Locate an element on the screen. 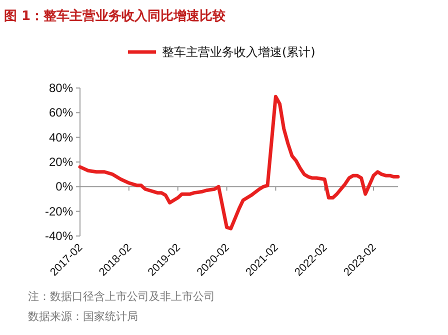  y-tick-label: -20% is located at coordinates (59, 211).